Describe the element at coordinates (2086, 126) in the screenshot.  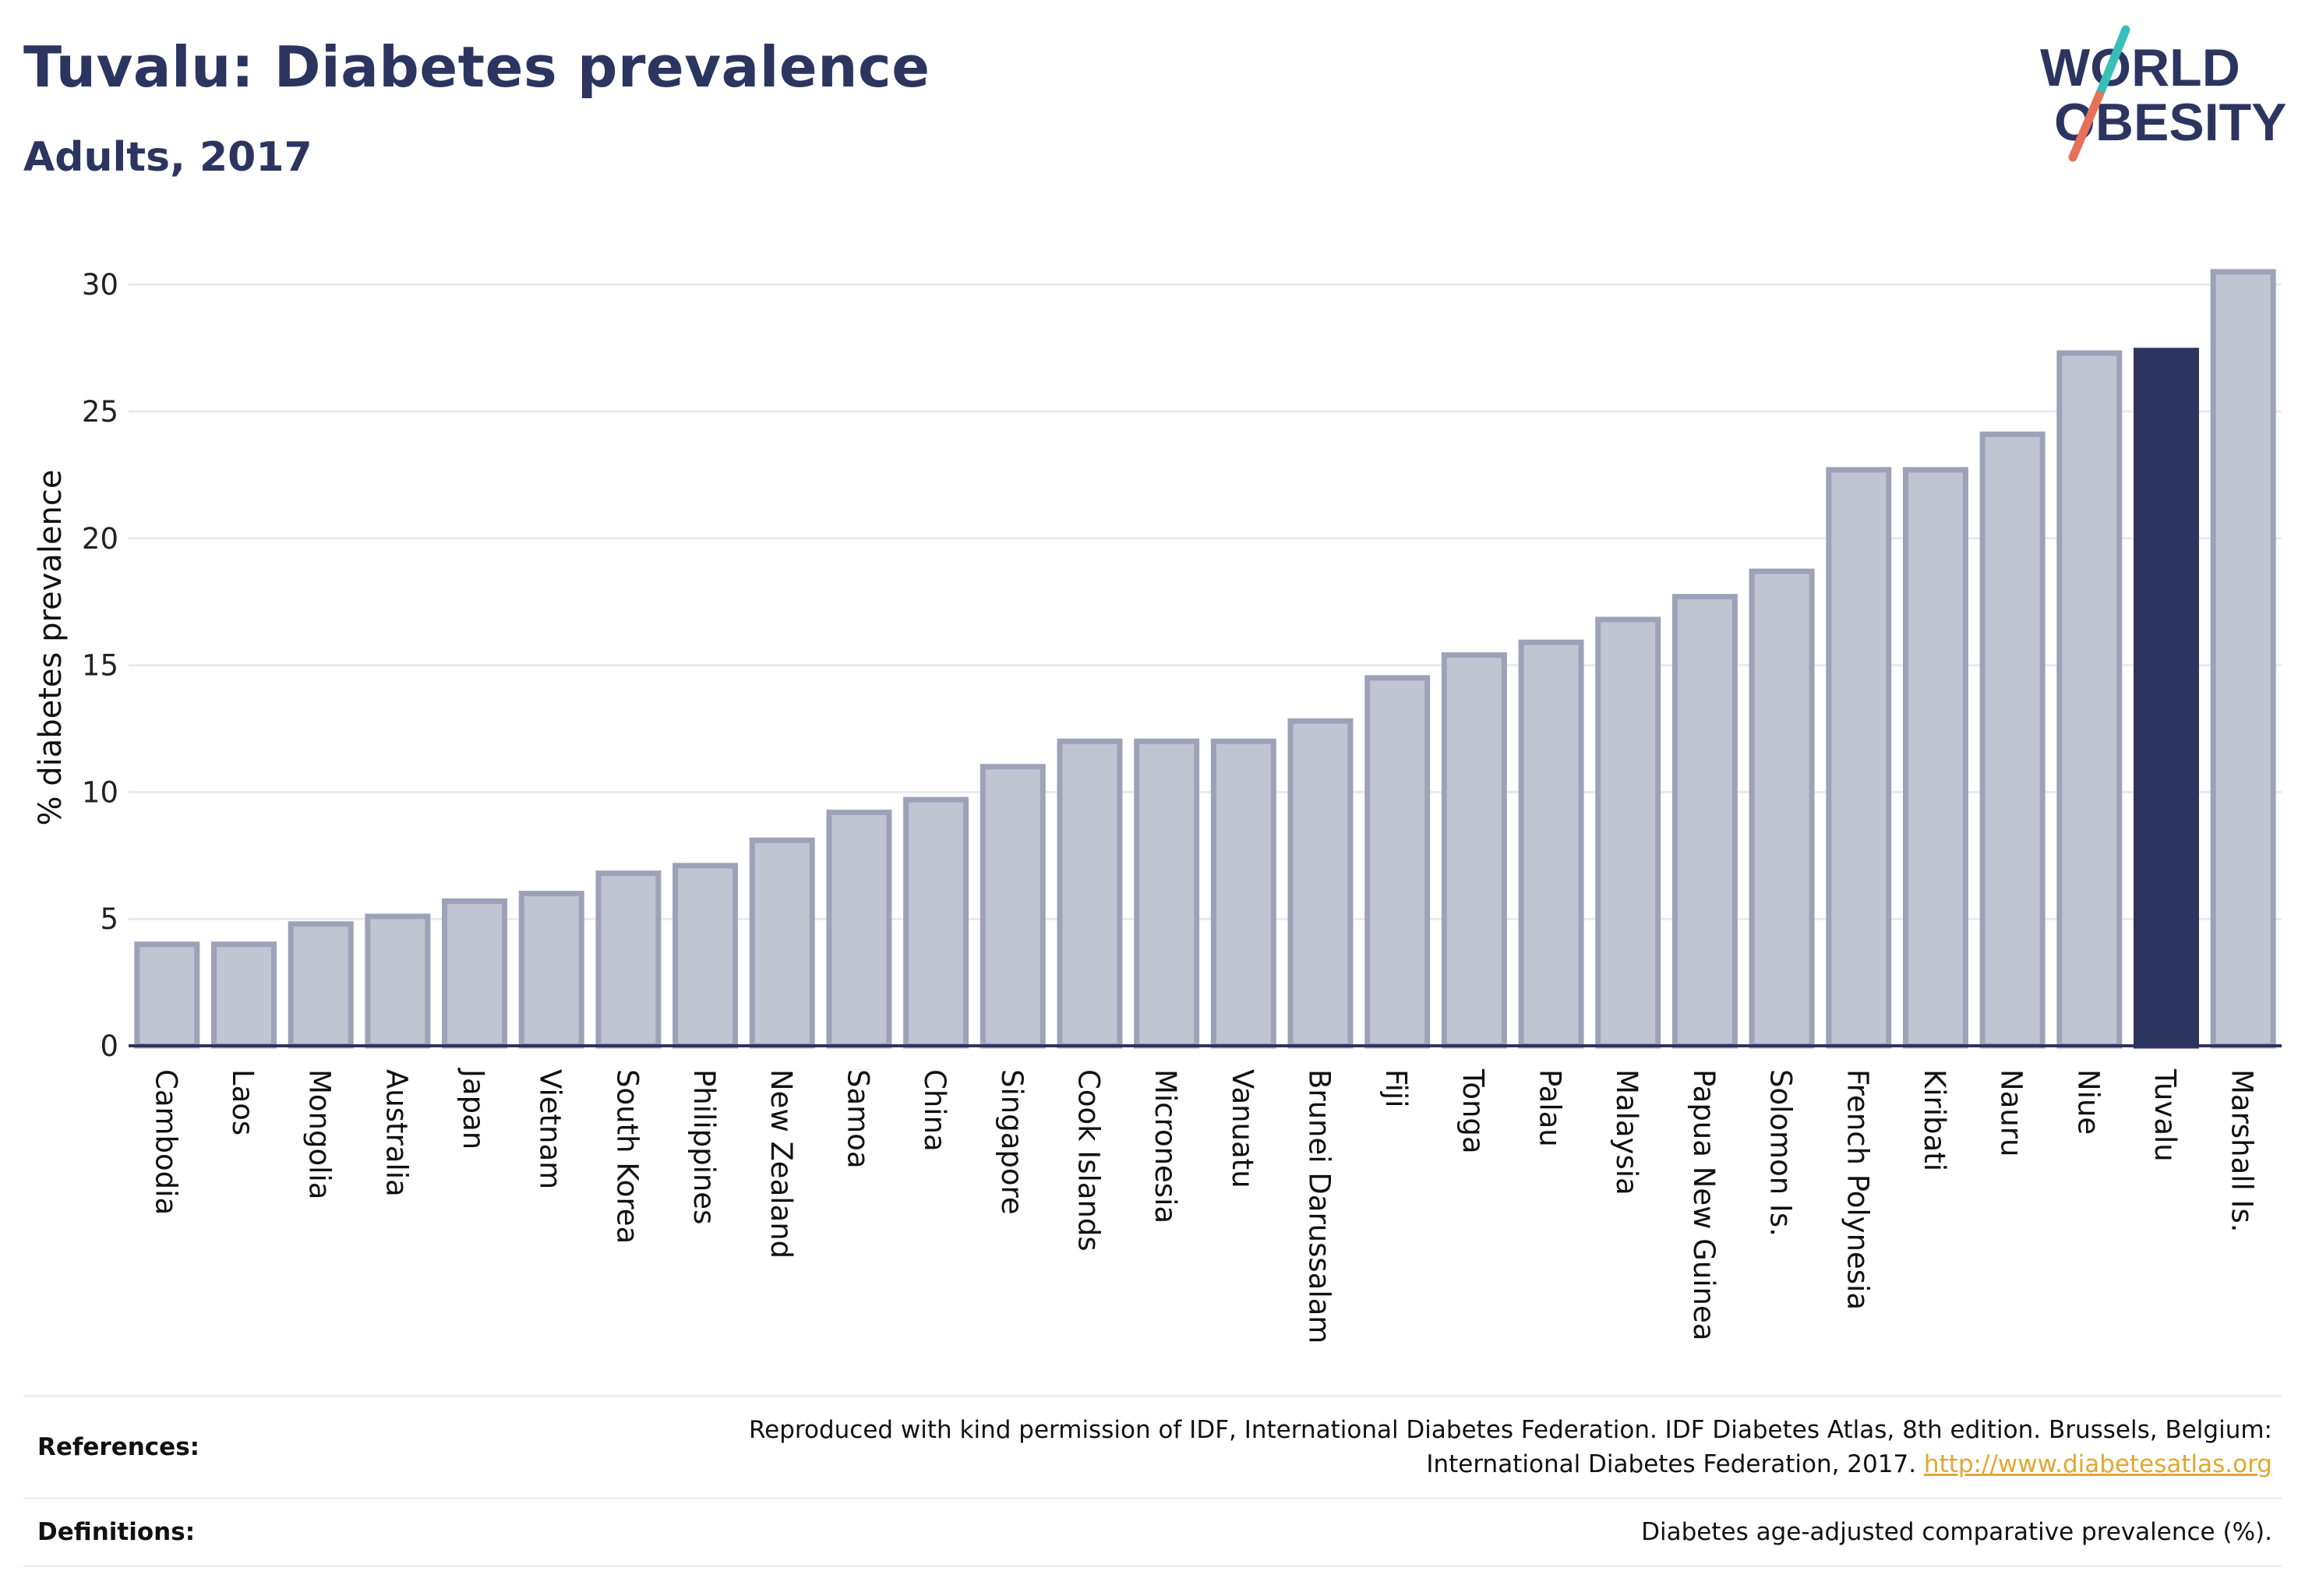
I see `logo-slash-bottom` at that location.